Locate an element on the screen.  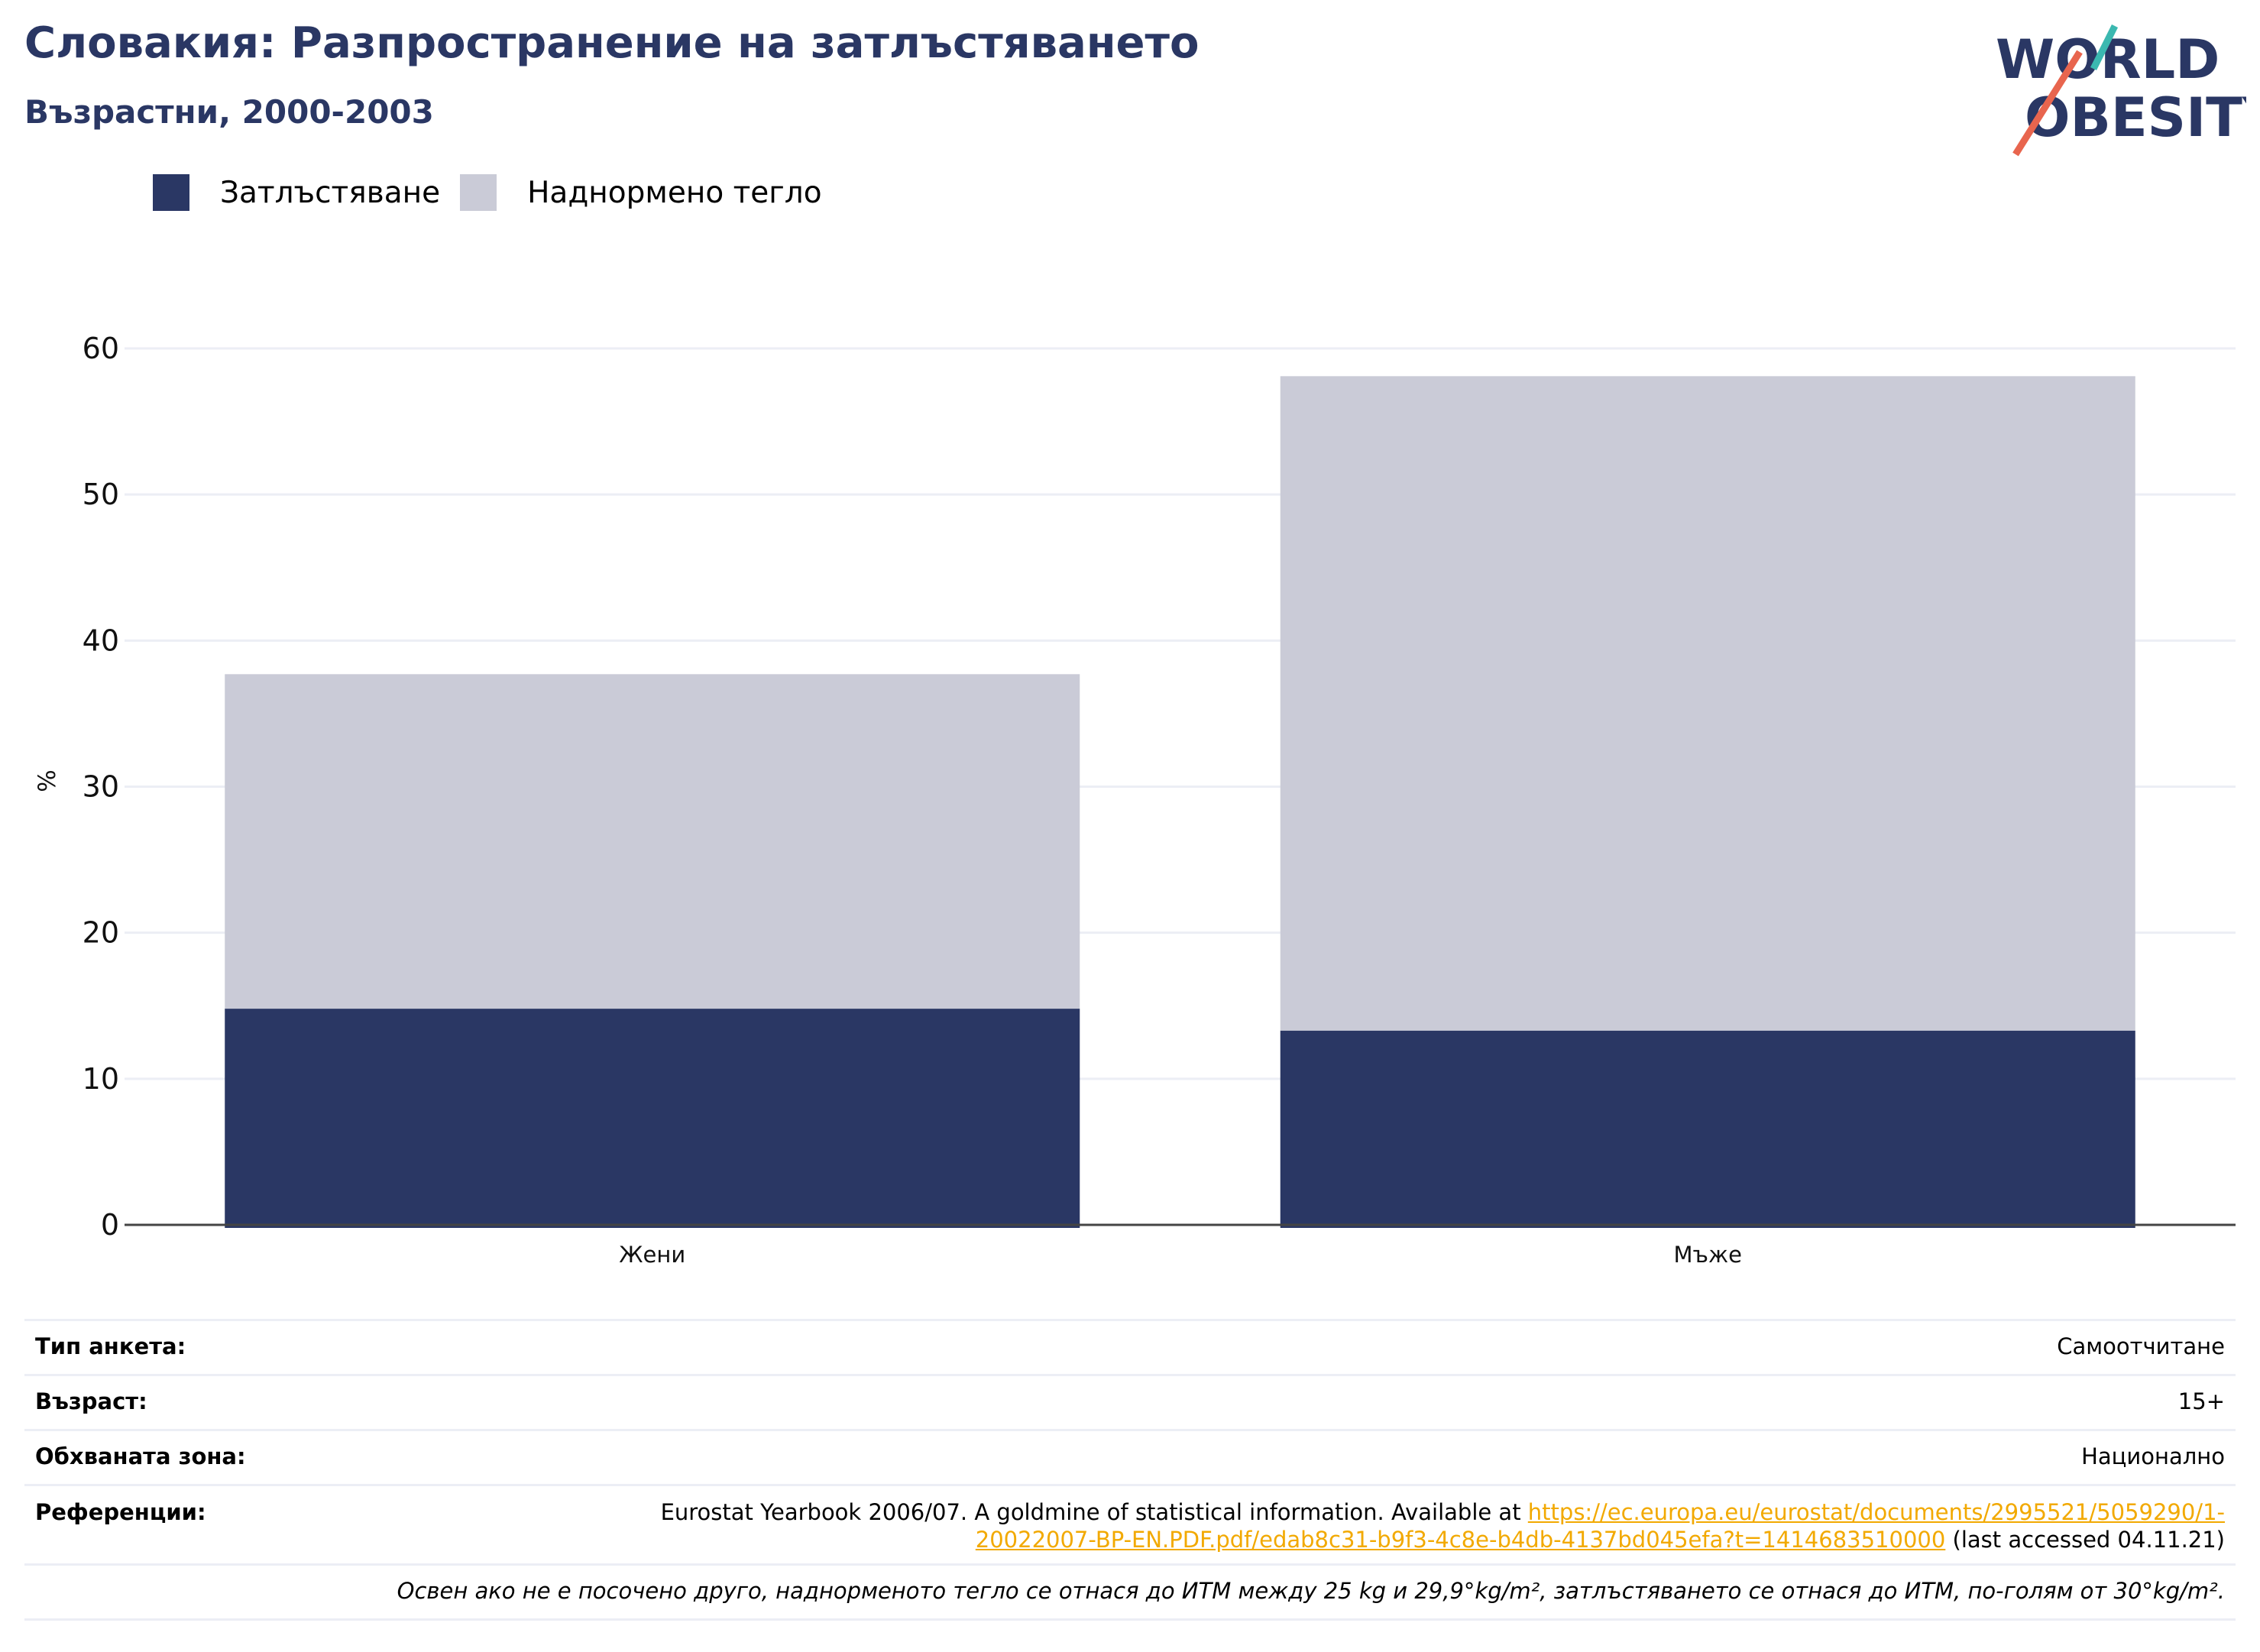
logo-text-obesity: OBESITY is located at coordinates (2135, 117).